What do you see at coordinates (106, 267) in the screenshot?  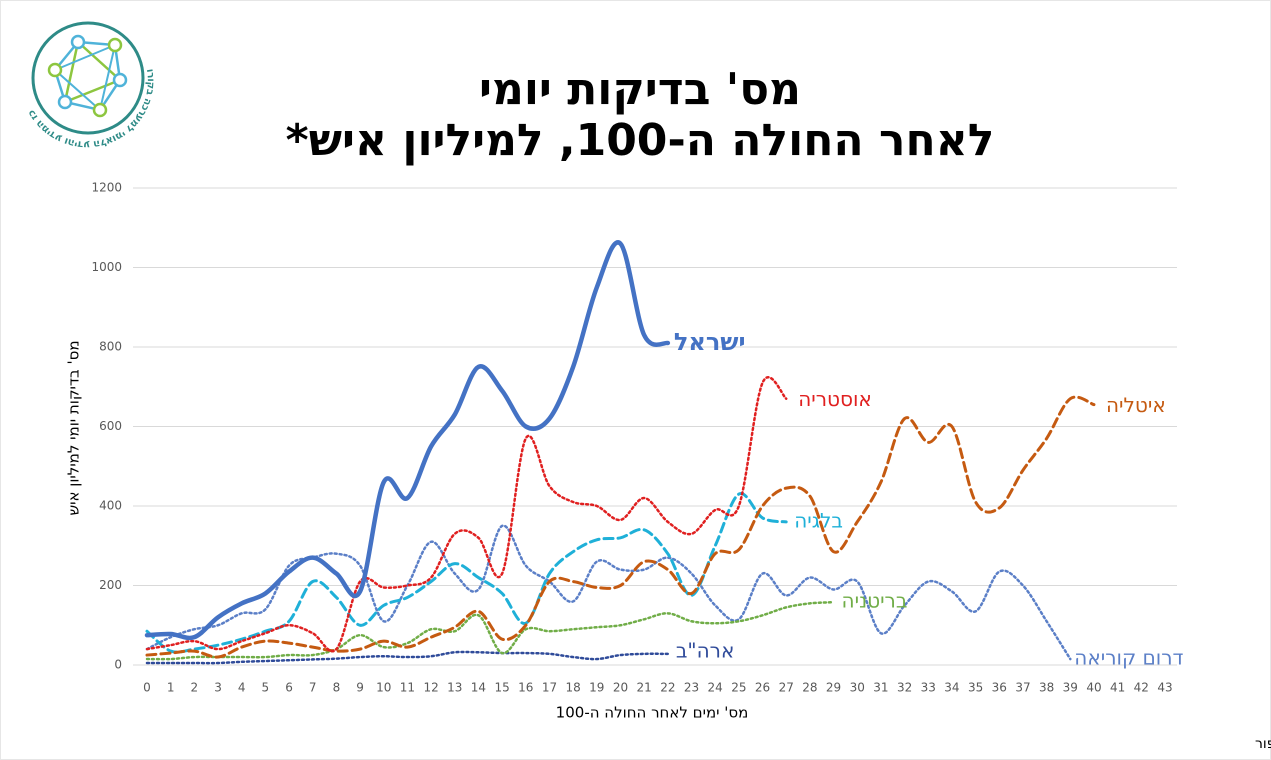 I see `y-tick-label: 1000` at bounding box center [106, 267].